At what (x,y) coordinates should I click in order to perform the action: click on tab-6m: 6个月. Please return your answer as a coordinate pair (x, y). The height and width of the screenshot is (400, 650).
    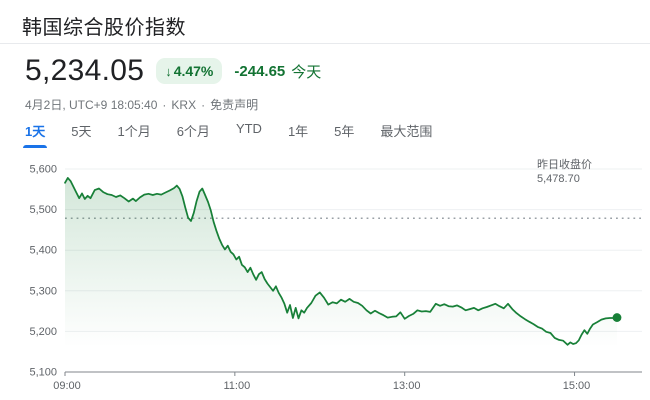
    Looking at the image, I should click on (193, 131).